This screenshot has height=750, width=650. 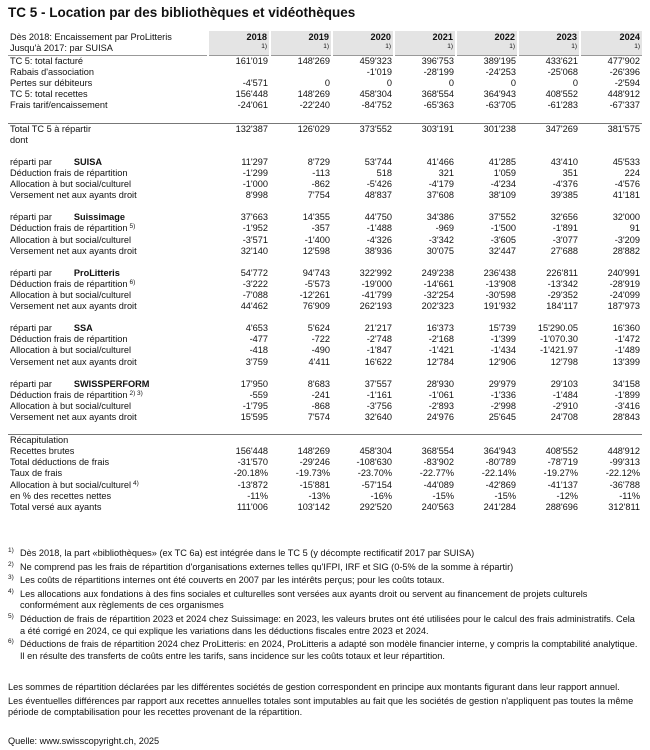 What do you see at coordinates (108, 473) in the screenshot?
I see `row-label-cell: Taux de frais` at bounding box center [108, 473].